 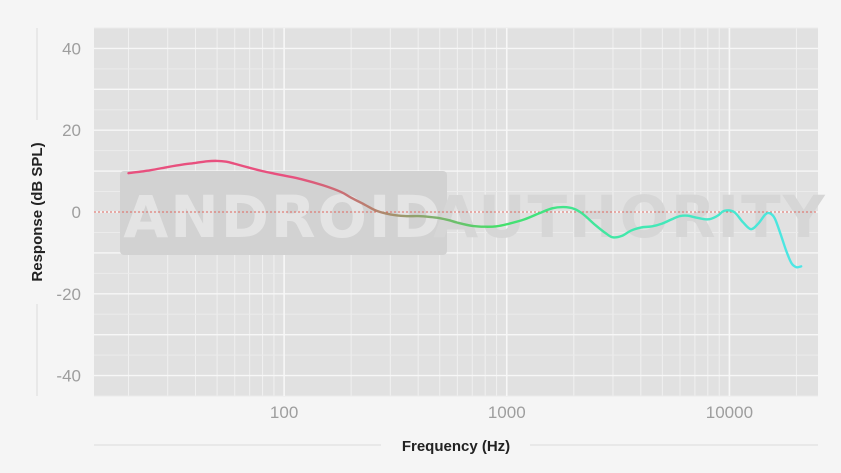 What do you see at coordinates (282, 217) in the screenshot?
I see `watermark-text-android: ANDROID` at bounding box center [282, 217].